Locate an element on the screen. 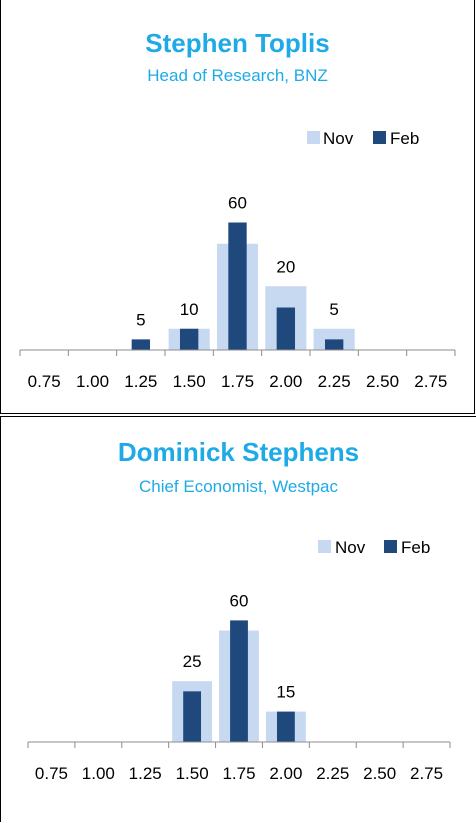 This screenshot has height=823, width=476. chart-title: Stephen Toplis is located at coordinates (237, 43).